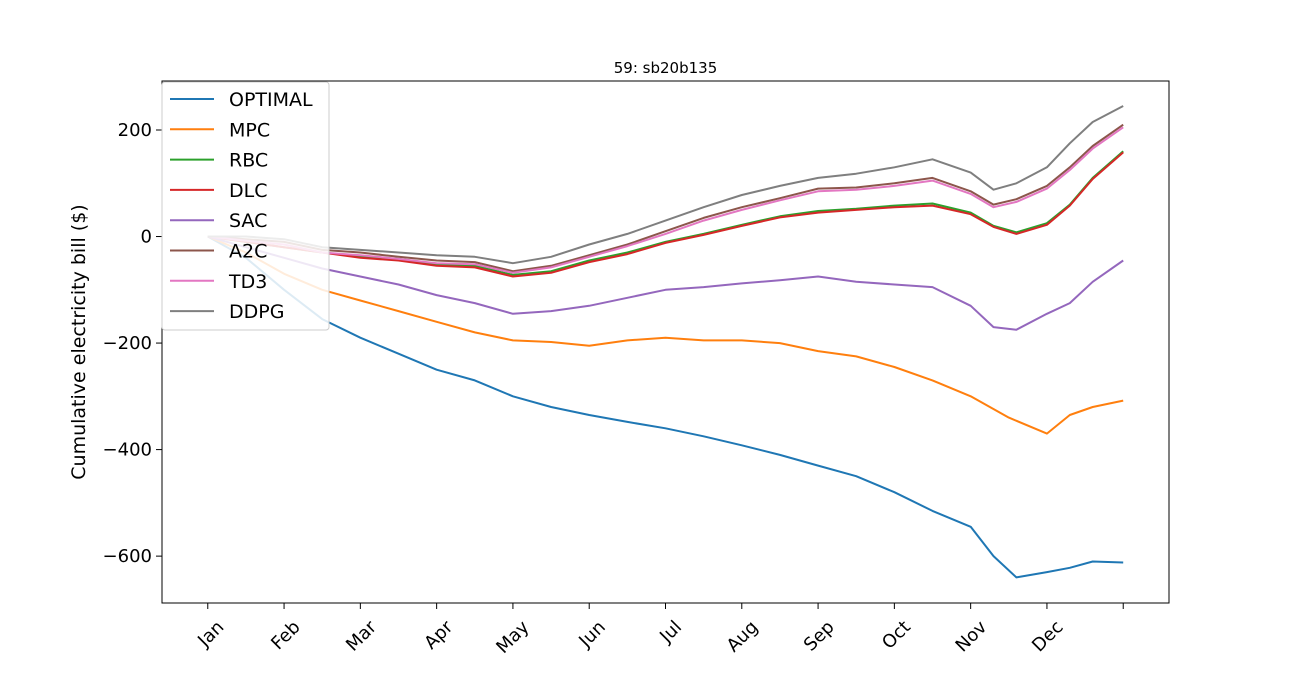  Describe the element at coordinates (127, 450) in the screenshot. I see `y-tick-label: −400` at that location.